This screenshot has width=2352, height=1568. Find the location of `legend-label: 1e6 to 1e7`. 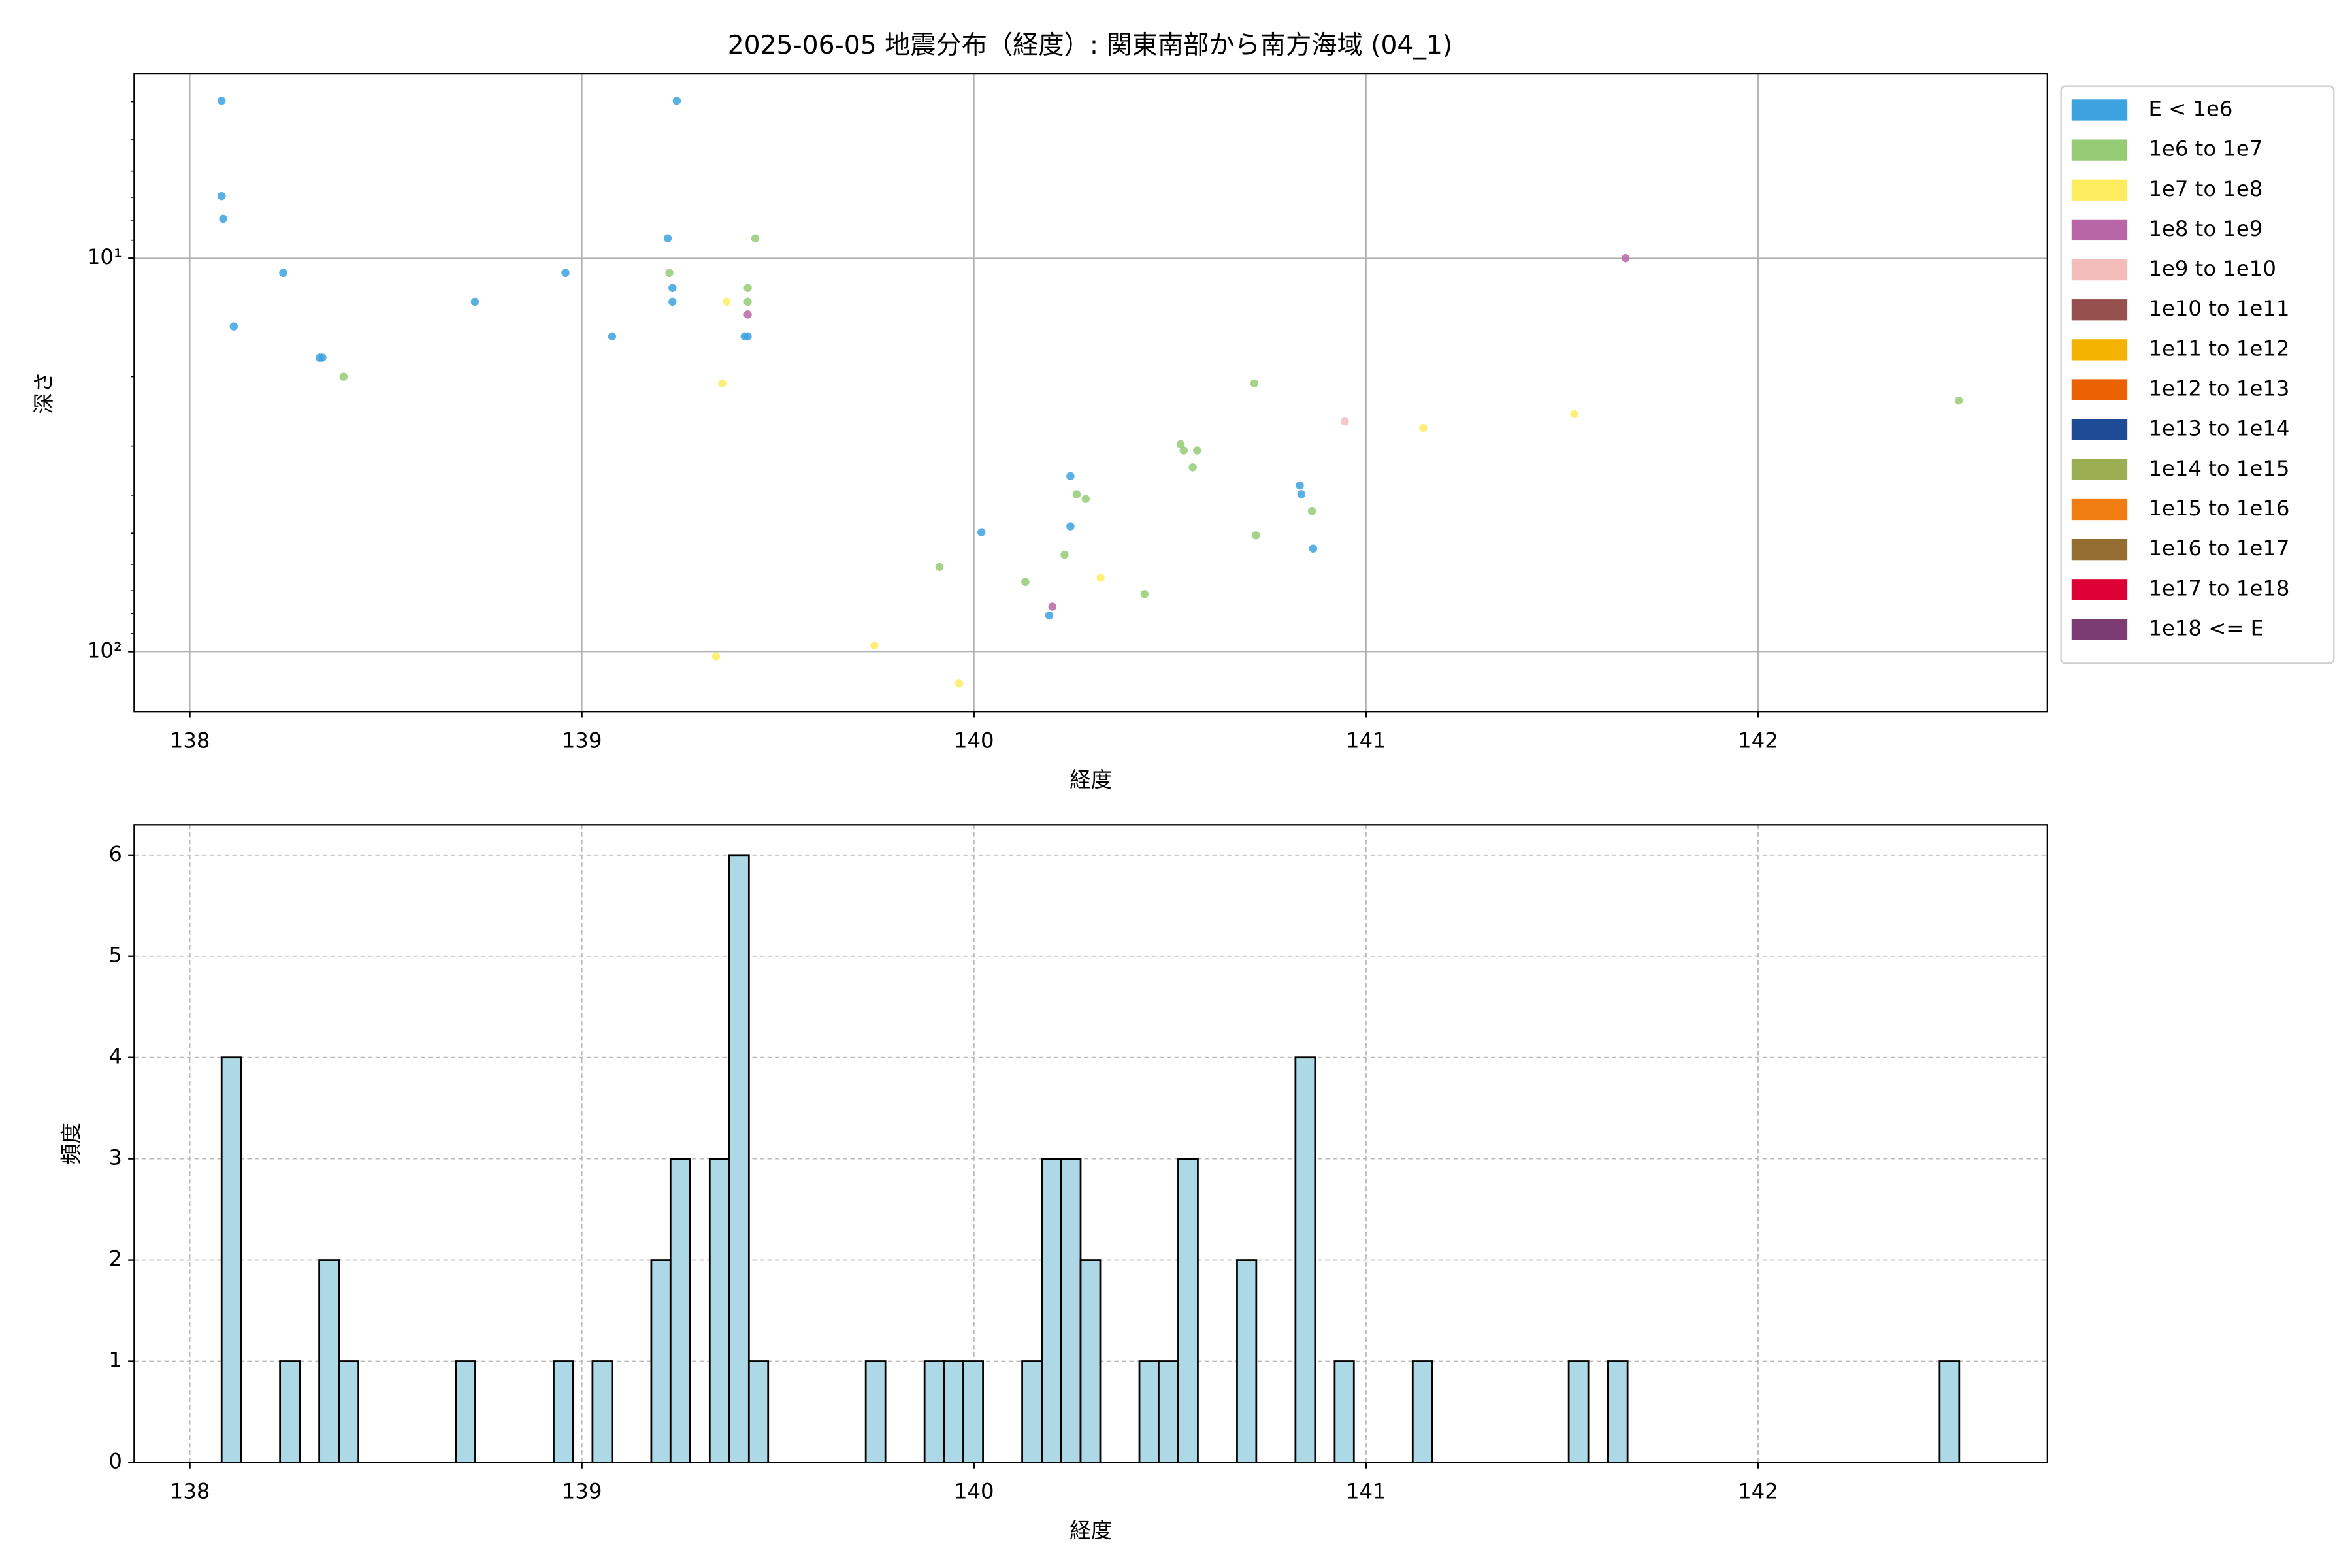

legend-label: 1e6 to 1e7 is located at coordinates (2205, 149).